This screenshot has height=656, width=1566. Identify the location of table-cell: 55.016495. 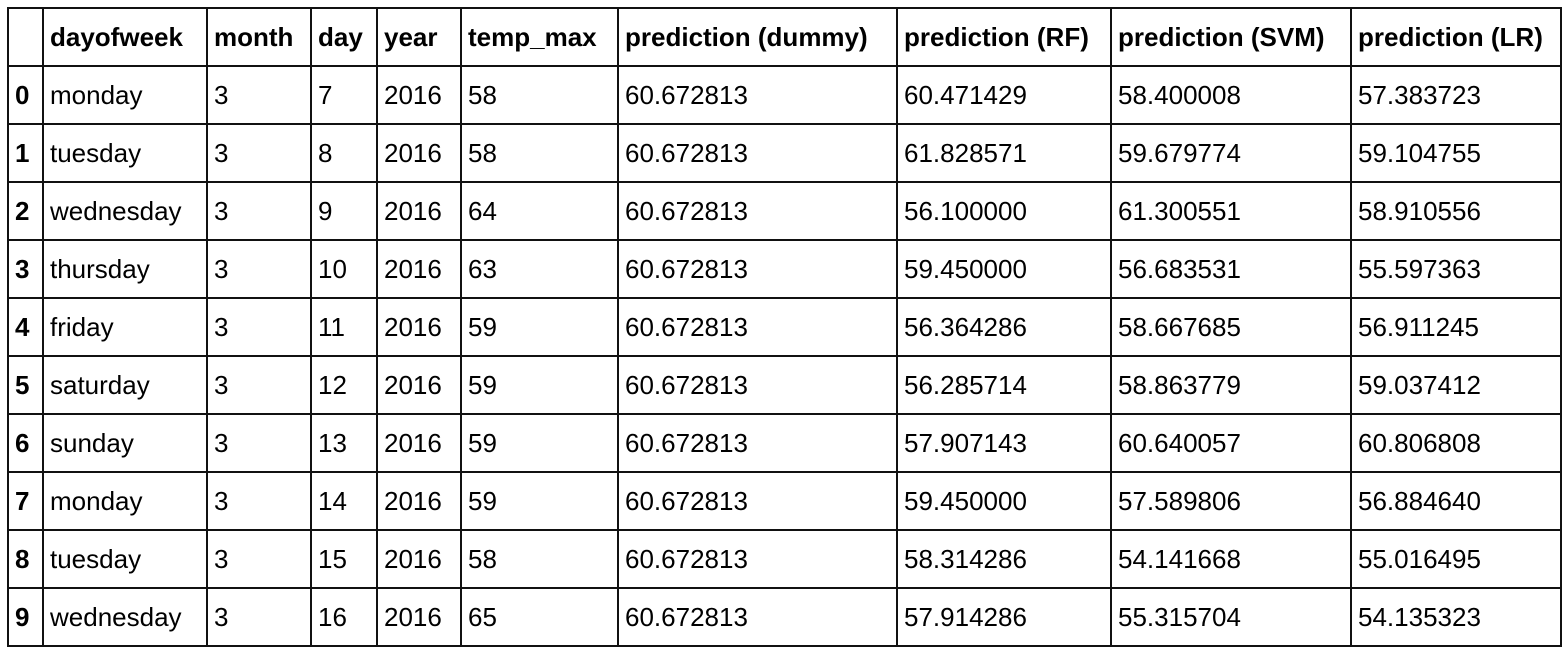
(1456, 559).